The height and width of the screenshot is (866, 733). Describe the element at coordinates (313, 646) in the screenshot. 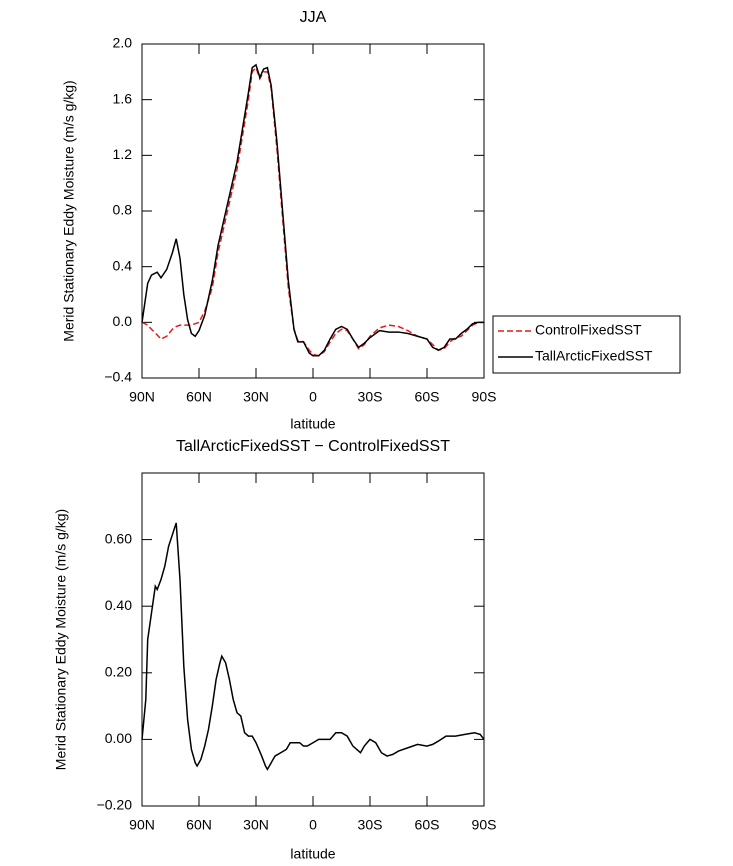

I see `data-line` at that location.